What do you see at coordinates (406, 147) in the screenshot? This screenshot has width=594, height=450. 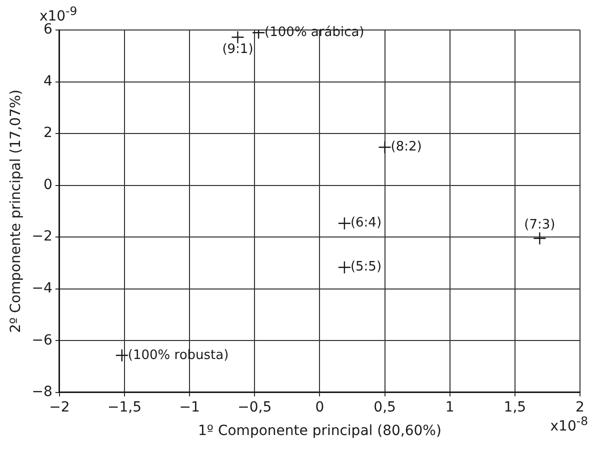 I see `annotation: (8:2)` at bounding box center [406, 147].